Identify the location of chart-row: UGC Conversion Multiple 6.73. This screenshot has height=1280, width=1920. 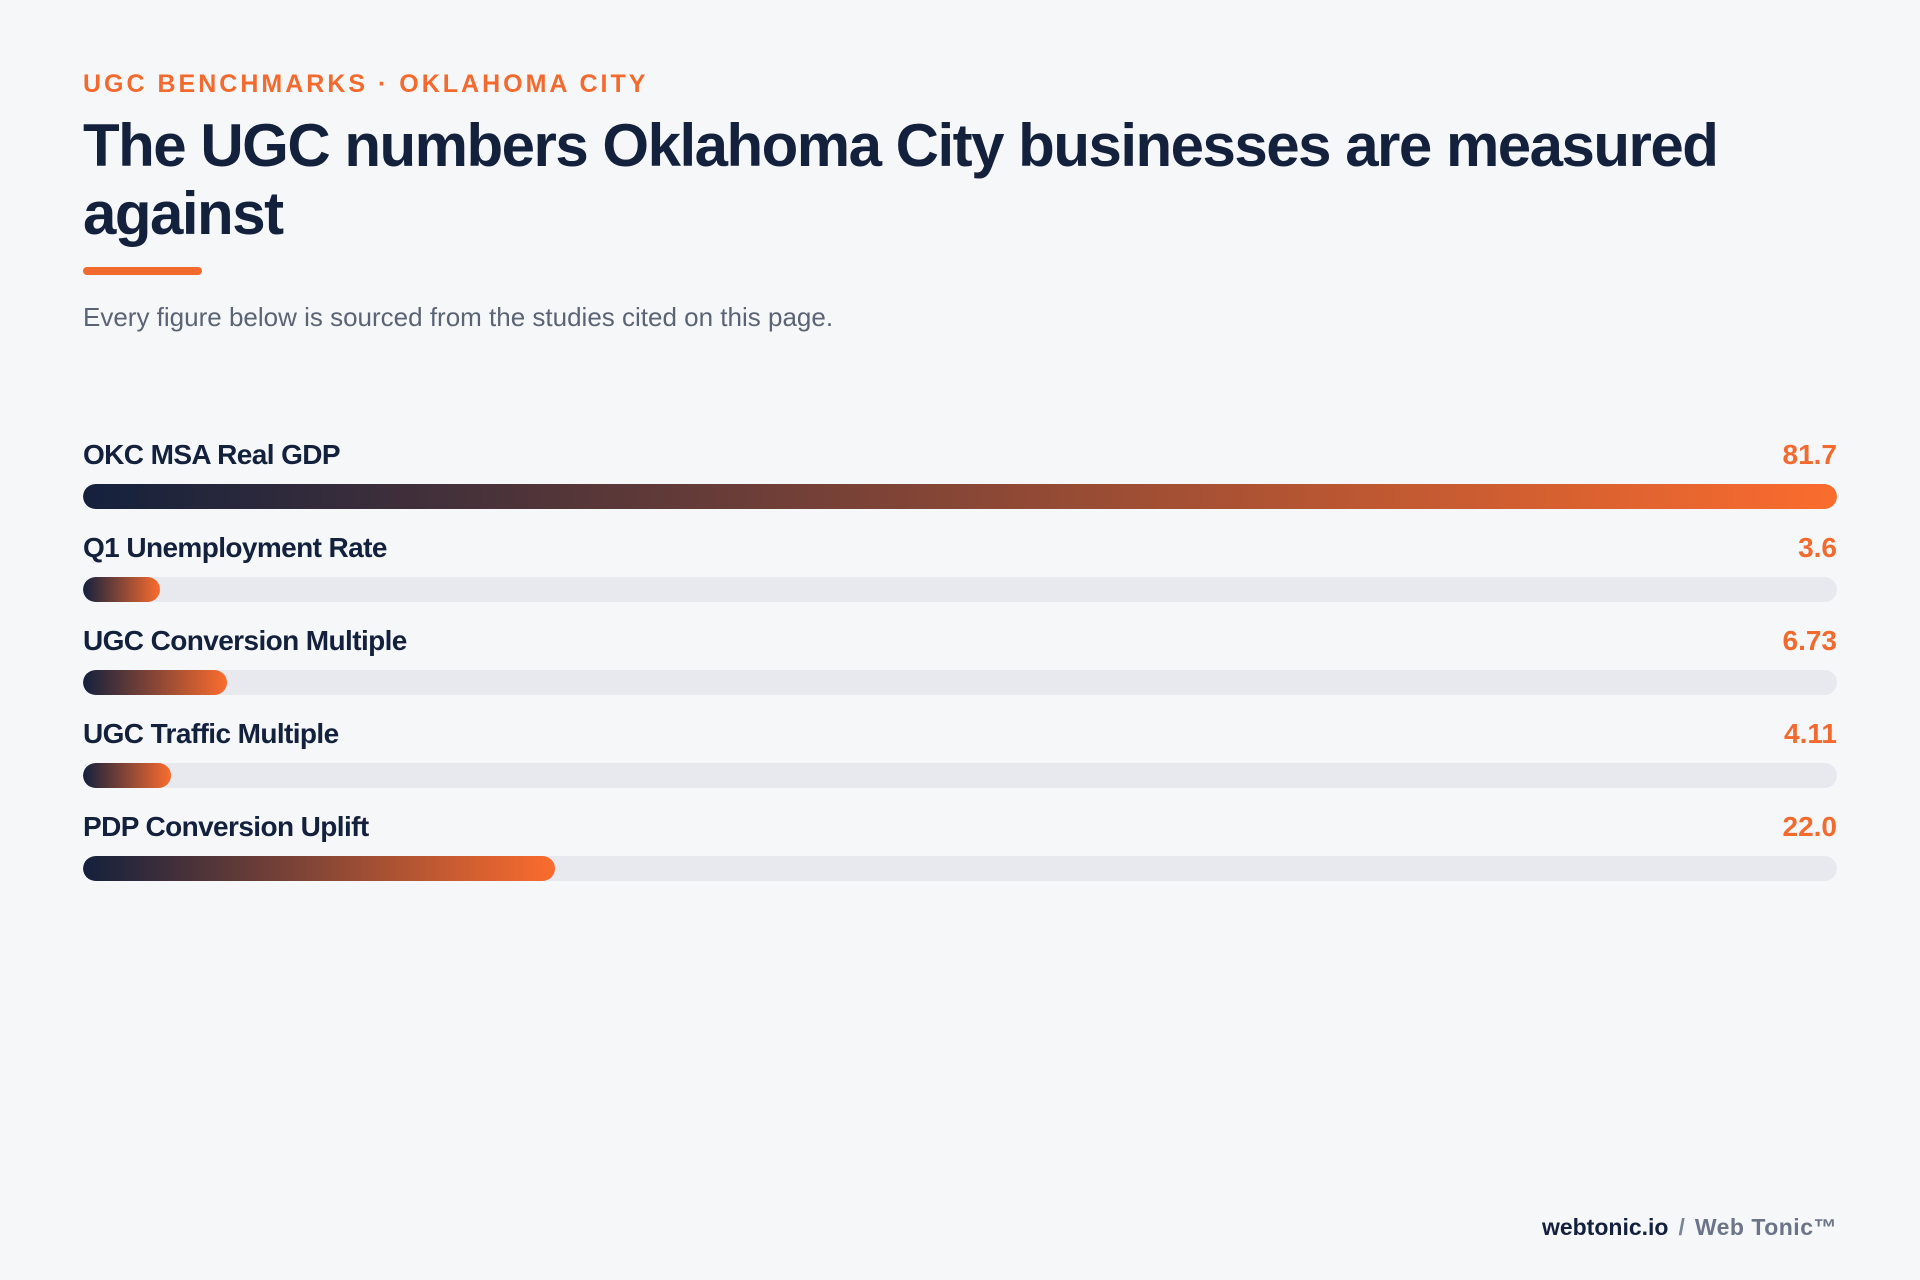
(960, 669).